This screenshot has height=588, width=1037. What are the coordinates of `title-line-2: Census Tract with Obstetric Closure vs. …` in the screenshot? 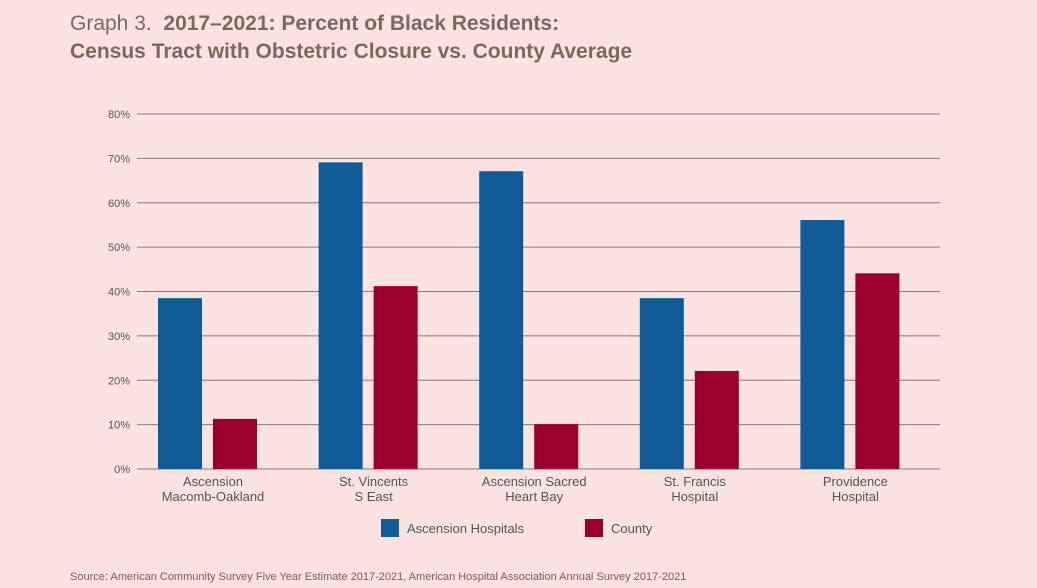 It's located at (351, 51).